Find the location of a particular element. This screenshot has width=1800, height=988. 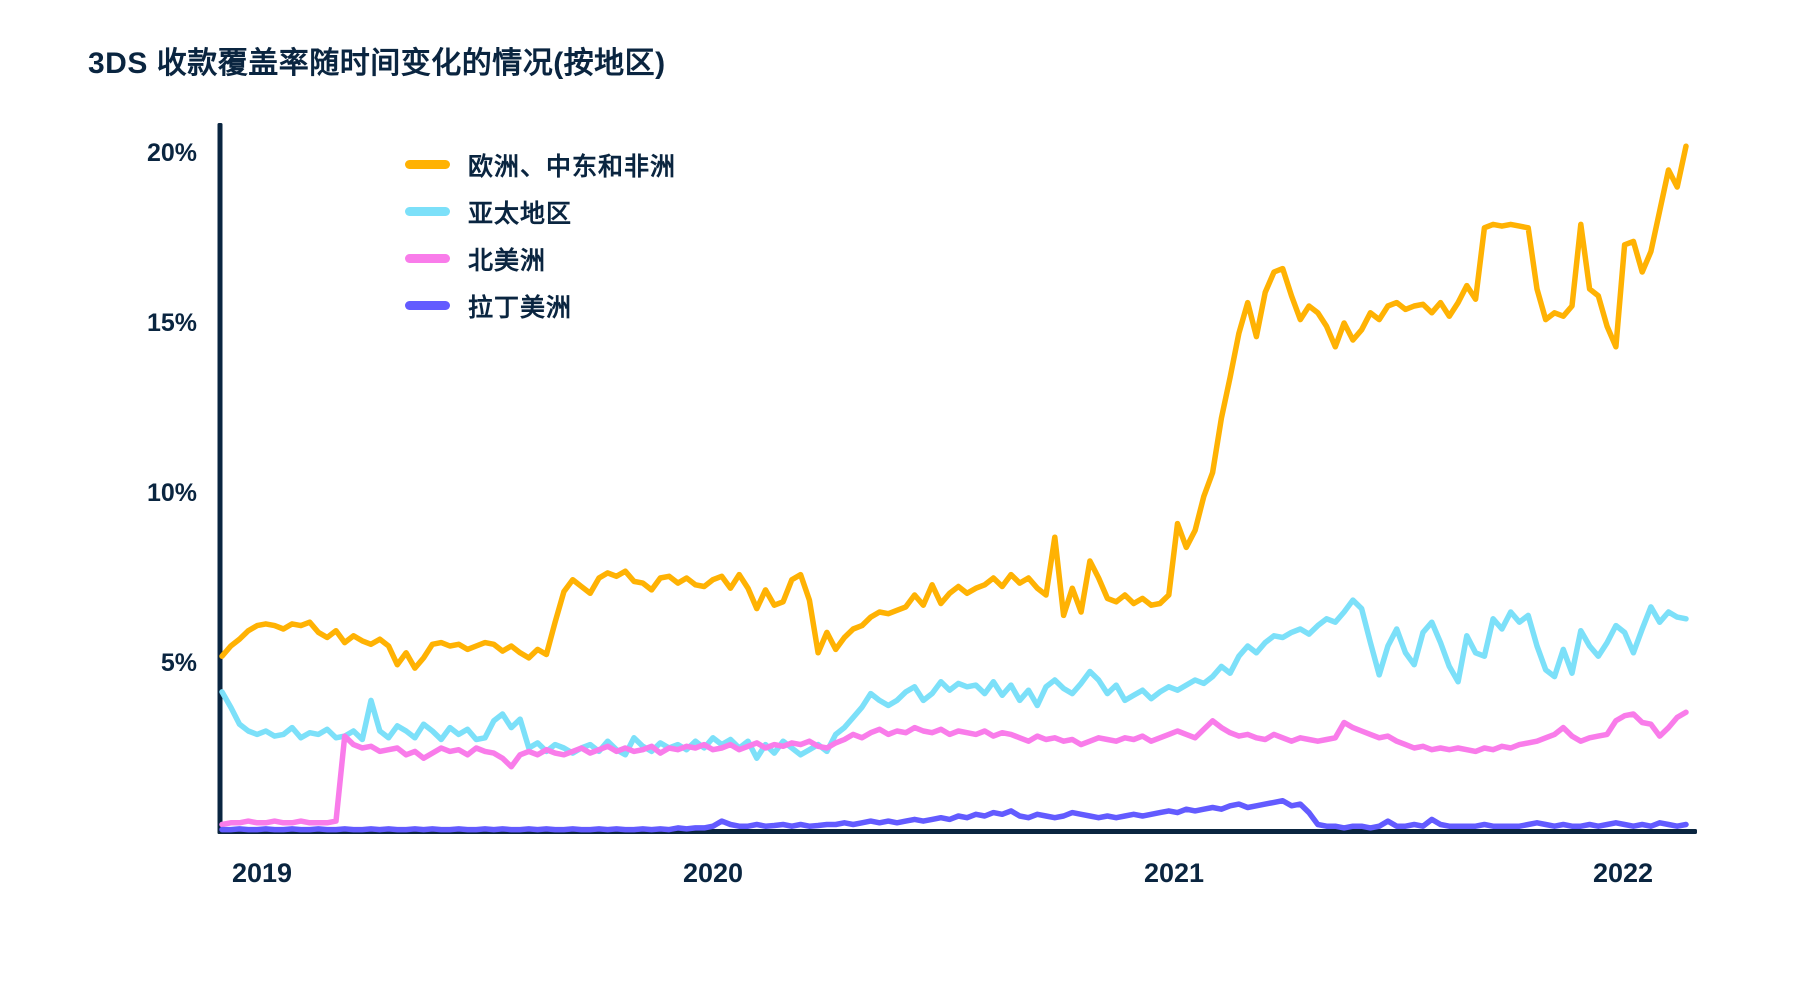

legend-label: 欧洲、中东和非洲 is located at coordinates (572, 166).